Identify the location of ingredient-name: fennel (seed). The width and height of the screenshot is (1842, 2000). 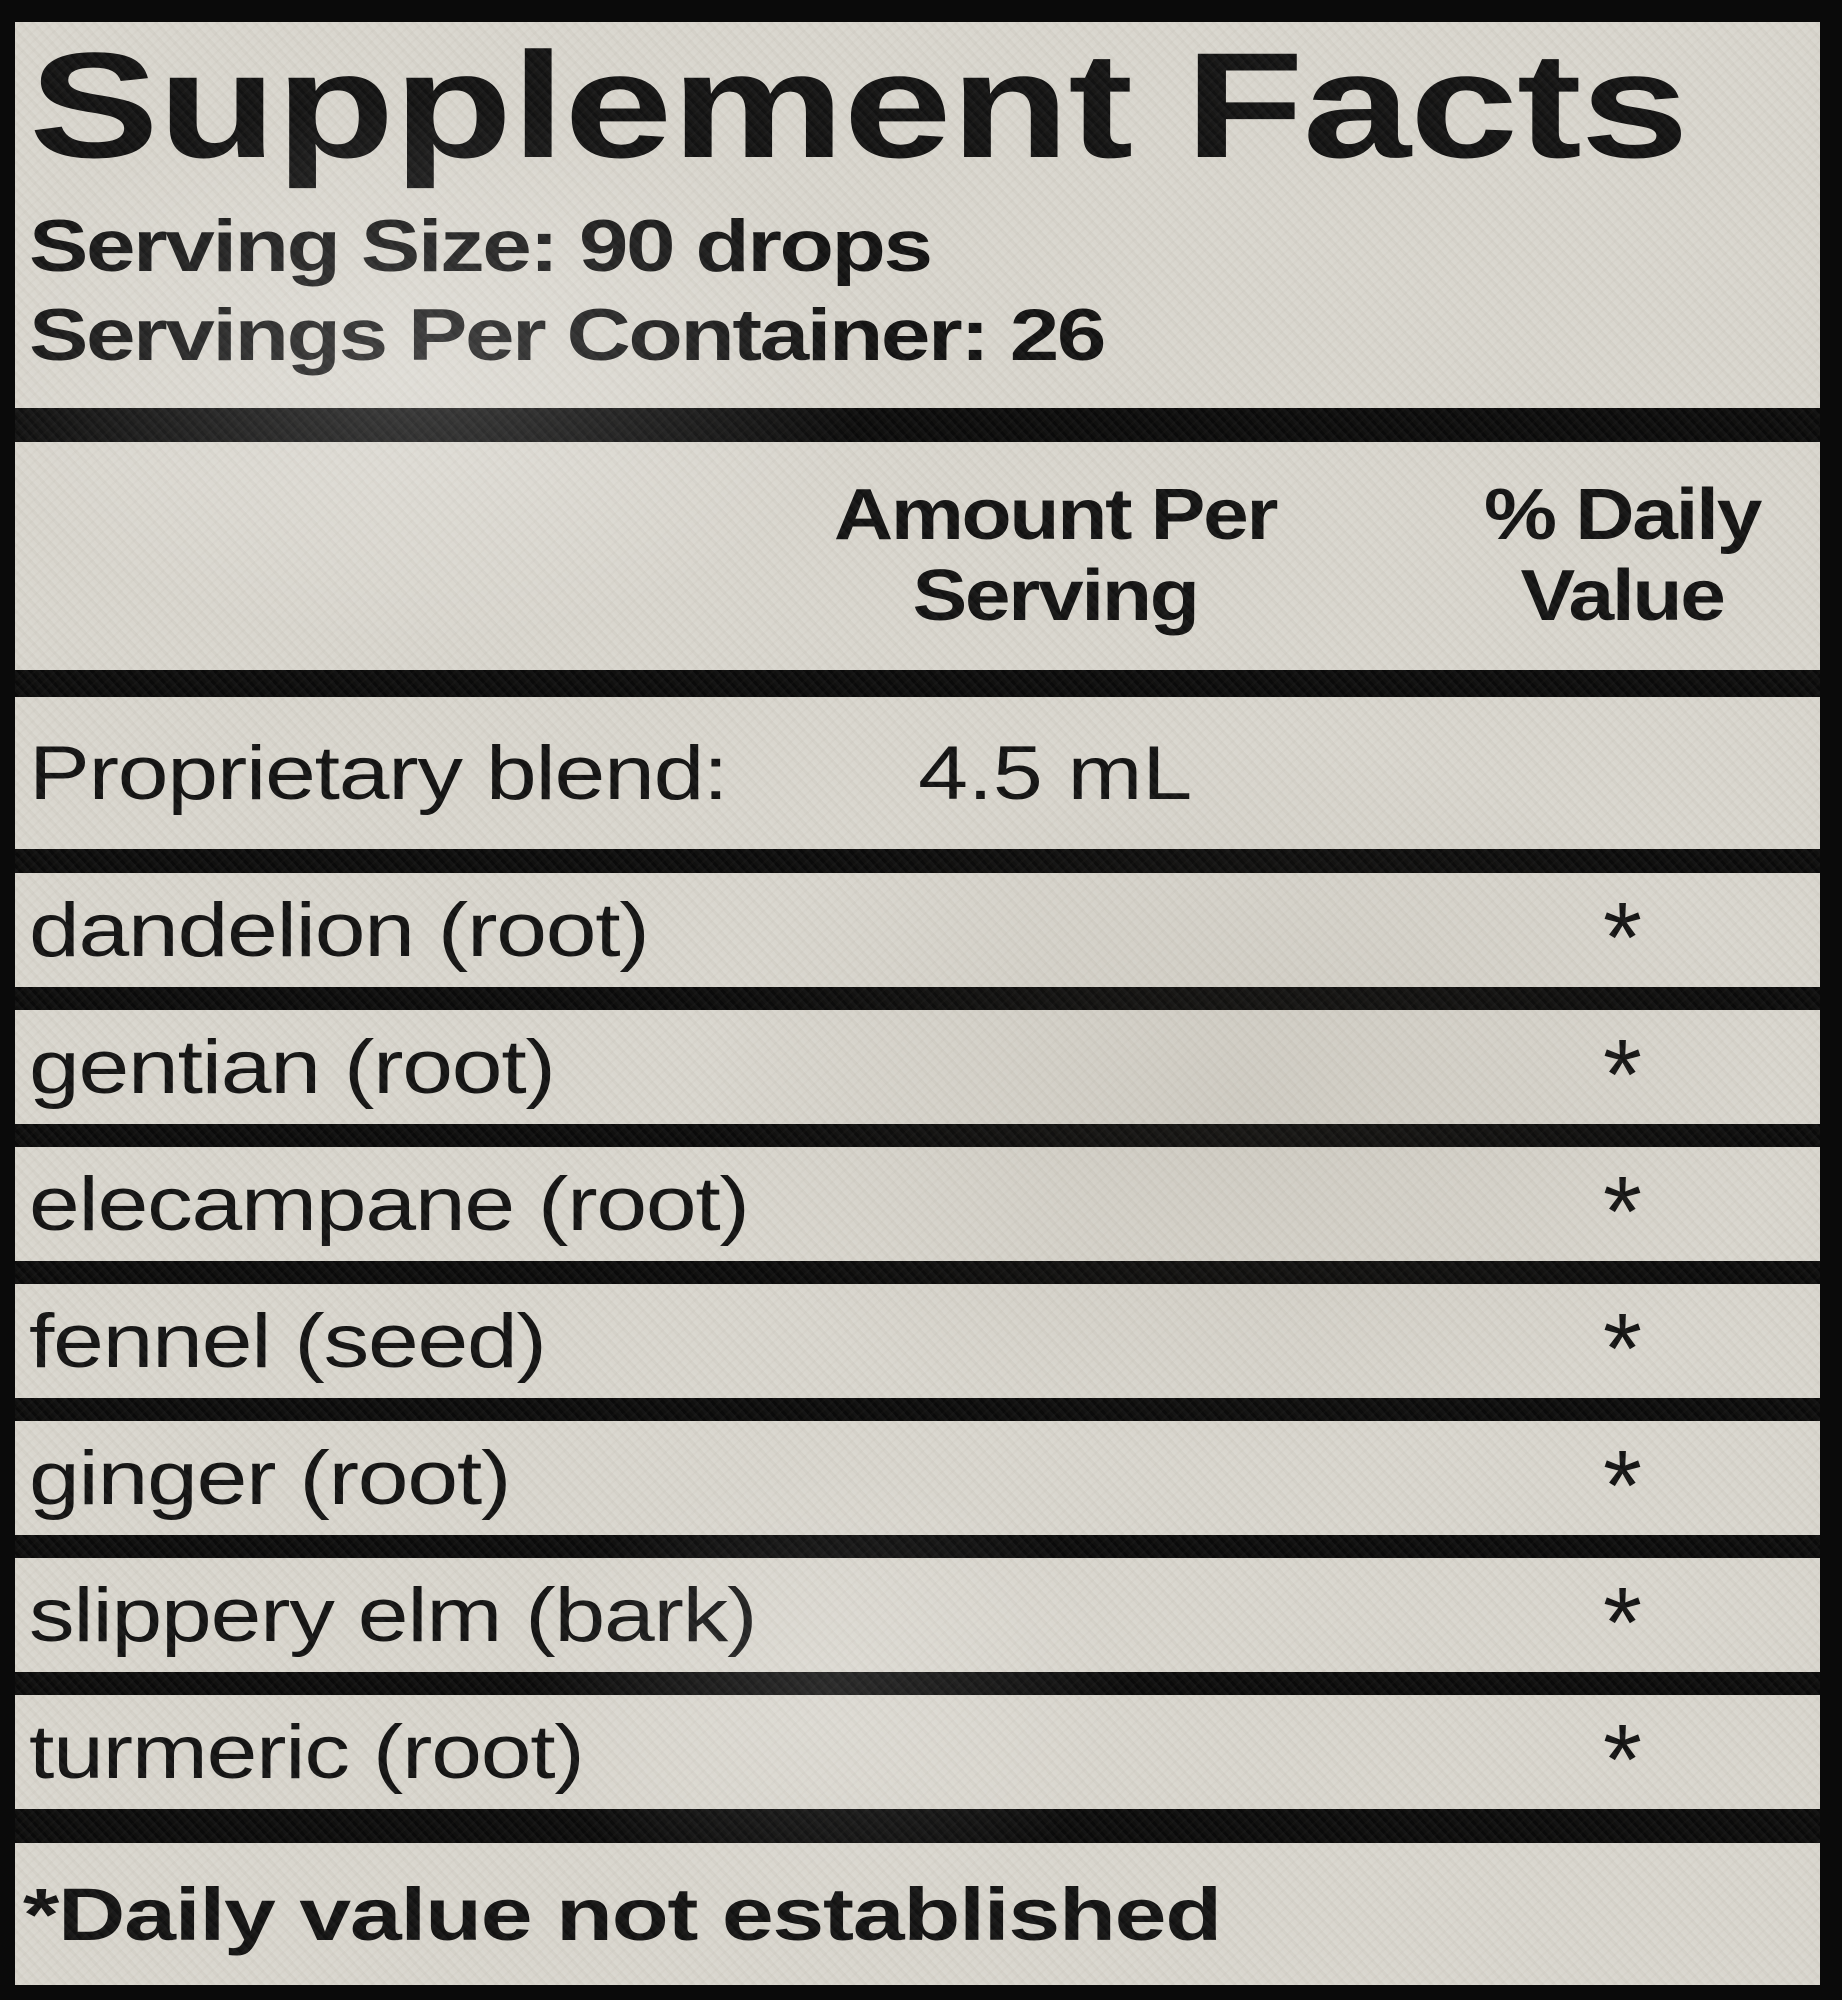
(288, 1341).